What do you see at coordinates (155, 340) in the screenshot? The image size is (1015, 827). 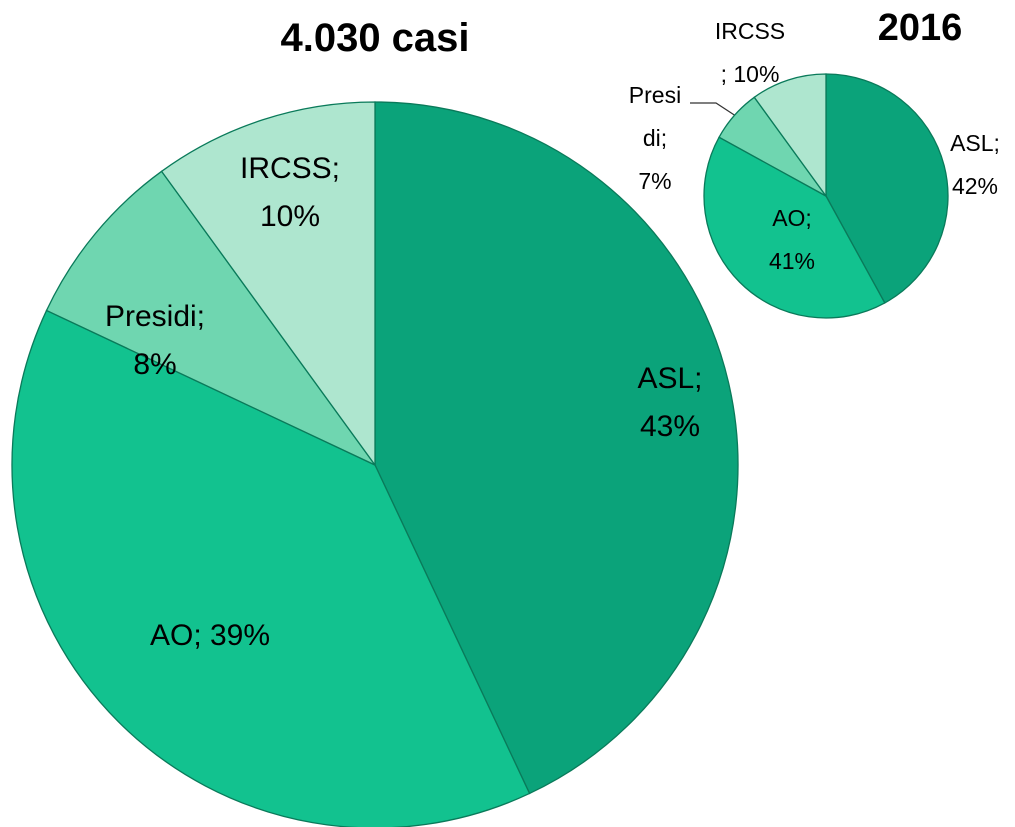 I see `data-label: Presidi; 8%` at bounding box center [155, 340].